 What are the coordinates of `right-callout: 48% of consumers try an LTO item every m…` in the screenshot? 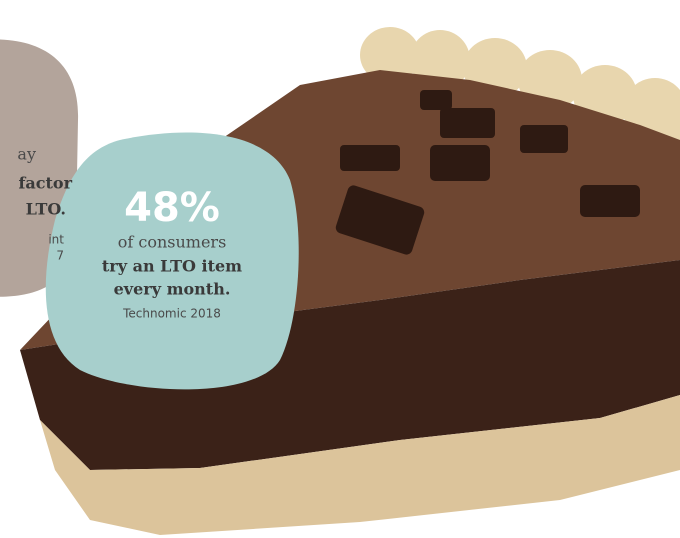 It's located at (172, 253).